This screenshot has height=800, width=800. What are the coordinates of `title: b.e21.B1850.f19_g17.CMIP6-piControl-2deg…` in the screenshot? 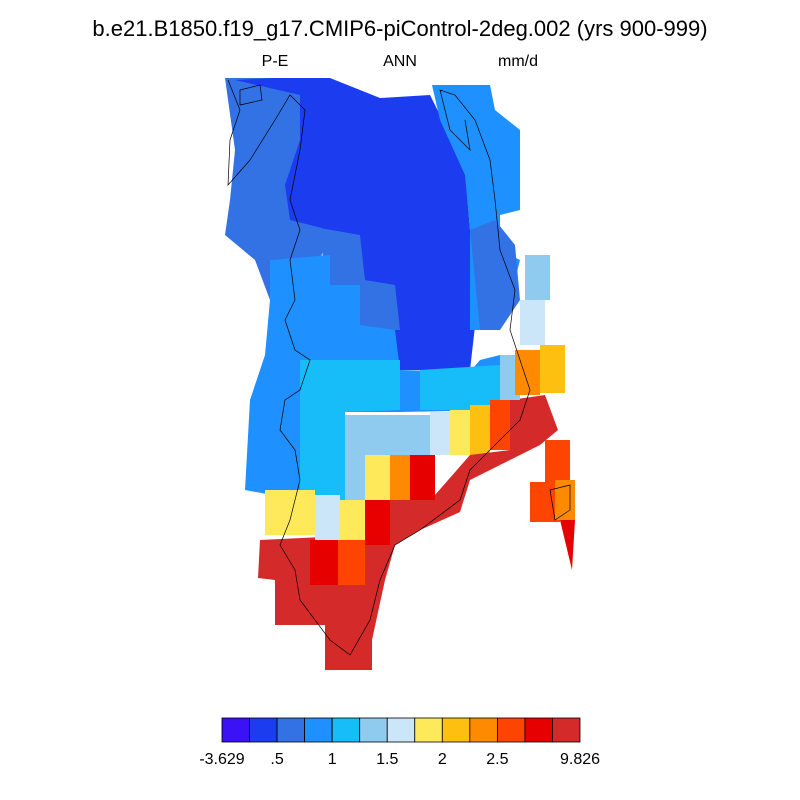 It's located at (399, 28).